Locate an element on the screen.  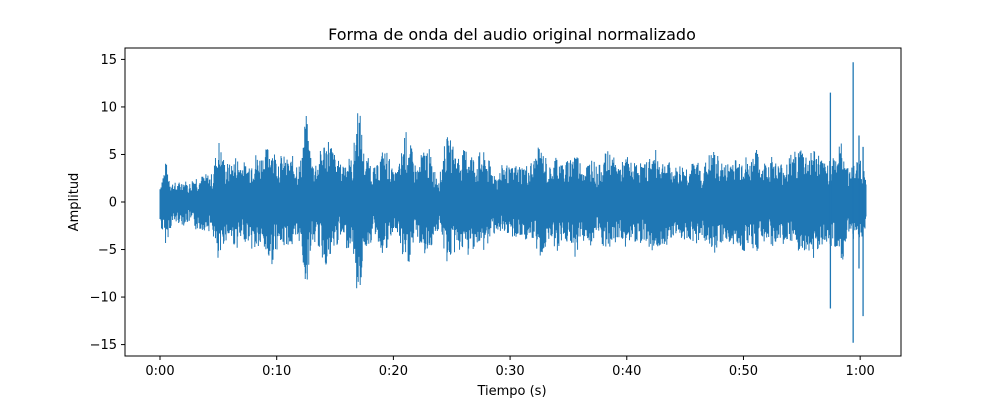
y-tick-label: 5 is located at coordinates (113, 155).